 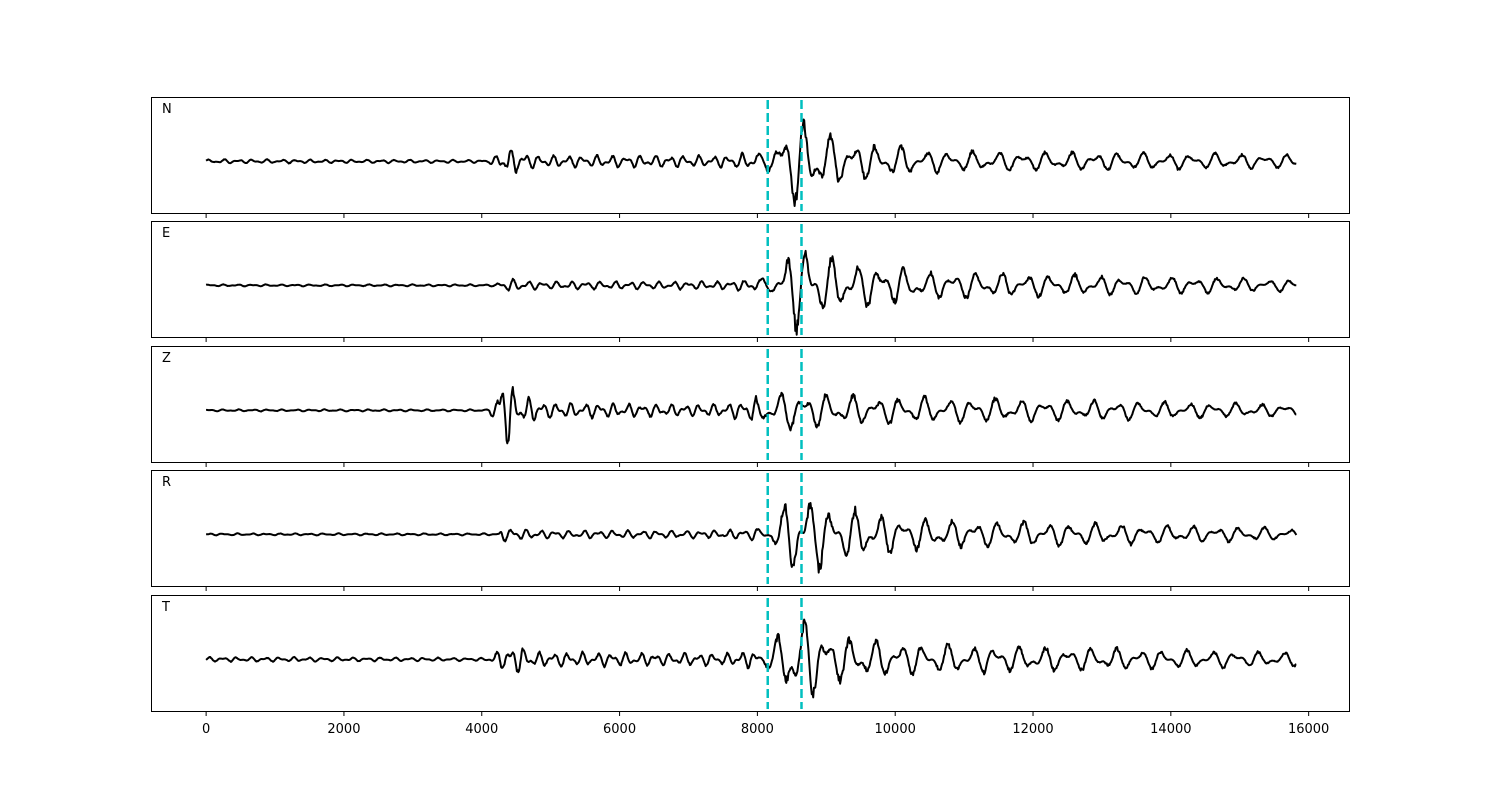 What do you see at coordinates (165, 607) in the screenshot?
I see `component-label-t: T` at bounding box center [165, 607].